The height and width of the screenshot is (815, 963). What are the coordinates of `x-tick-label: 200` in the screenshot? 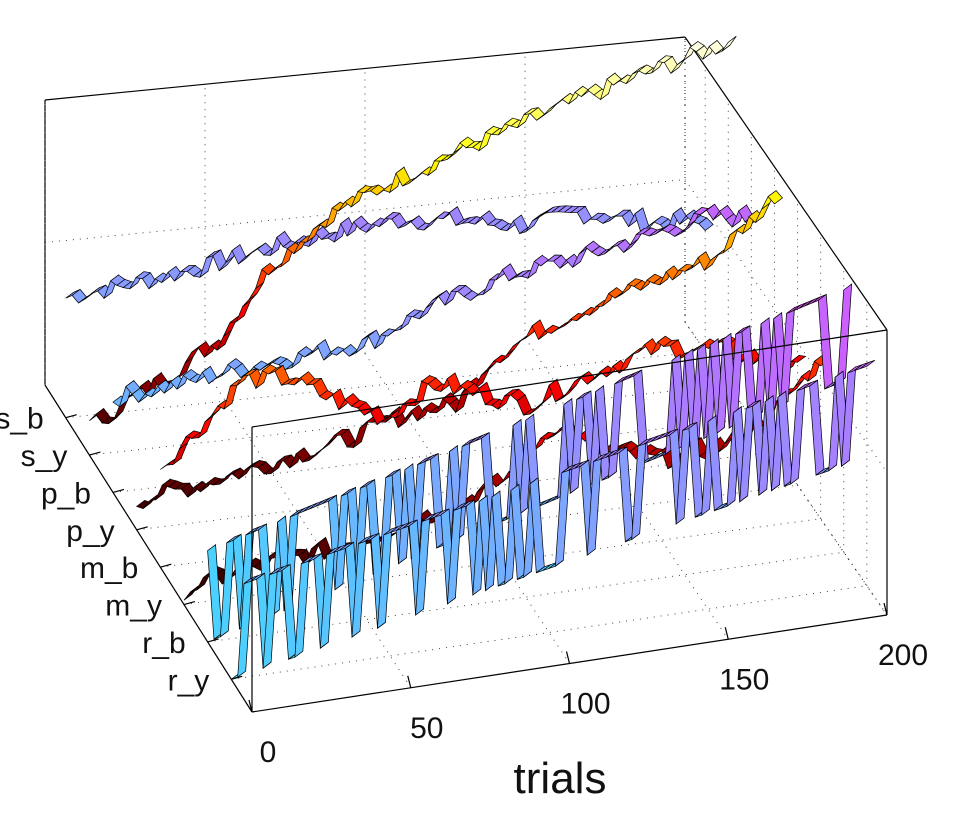 It's located at (903, 655).